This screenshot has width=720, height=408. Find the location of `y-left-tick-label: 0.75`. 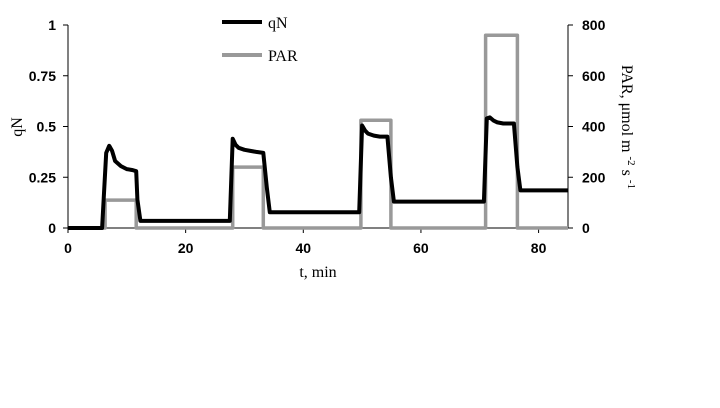

y-left-tick-label: 0.75 is located at coordinates (42, 76).